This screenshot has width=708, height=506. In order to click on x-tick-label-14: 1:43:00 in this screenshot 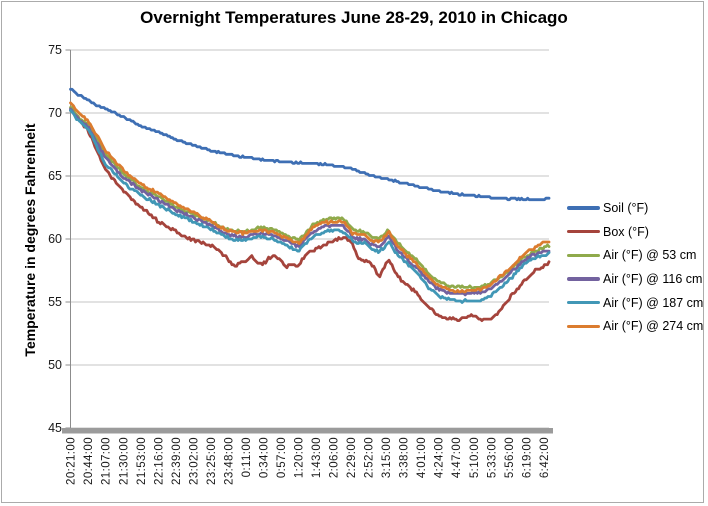, I will do `click(317, 457)`.